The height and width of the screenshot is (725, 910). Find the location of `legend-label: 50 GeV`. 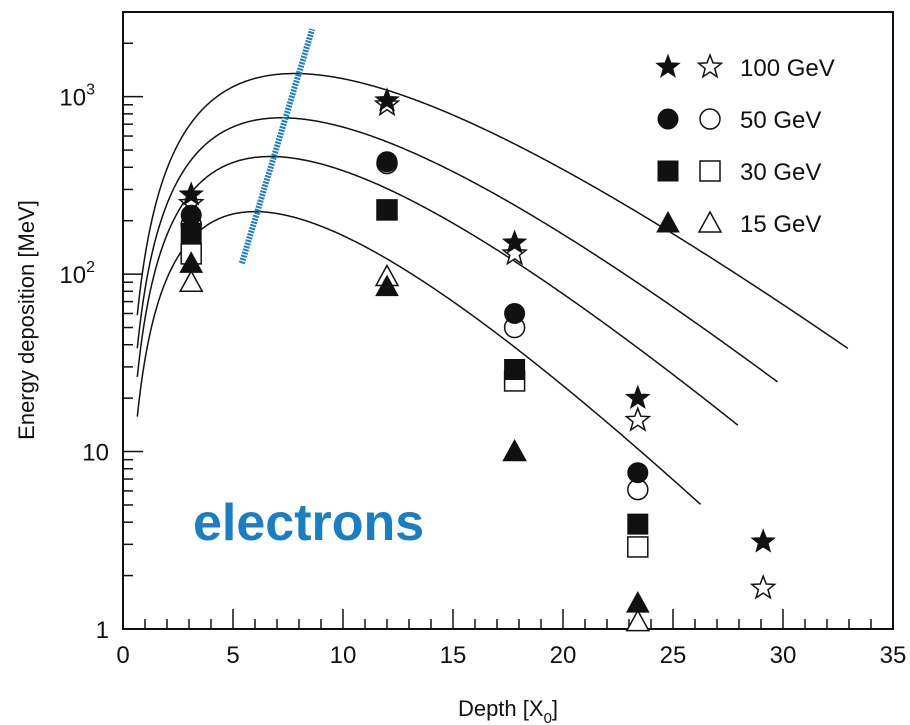

legend-label: 50 GeV is located at coordinates (780, 120).